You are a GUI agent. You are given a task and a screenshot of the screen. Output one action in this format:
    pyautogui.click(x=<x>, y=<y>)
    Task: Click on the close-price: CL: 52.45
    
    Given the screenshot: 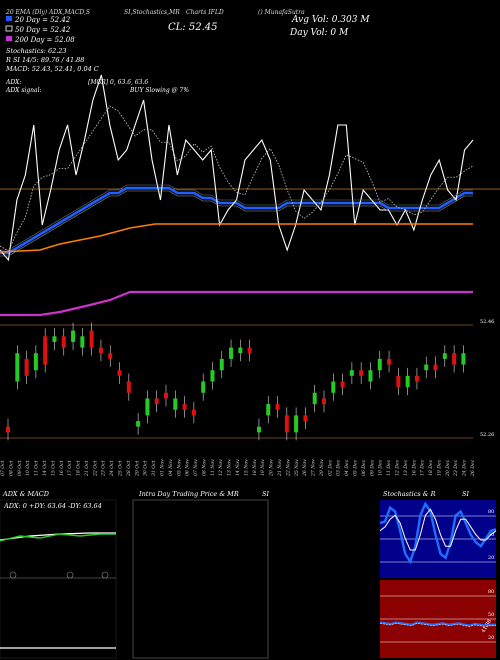 What is the action you would take?
    pyautogui.click(x=192, y=27)
    